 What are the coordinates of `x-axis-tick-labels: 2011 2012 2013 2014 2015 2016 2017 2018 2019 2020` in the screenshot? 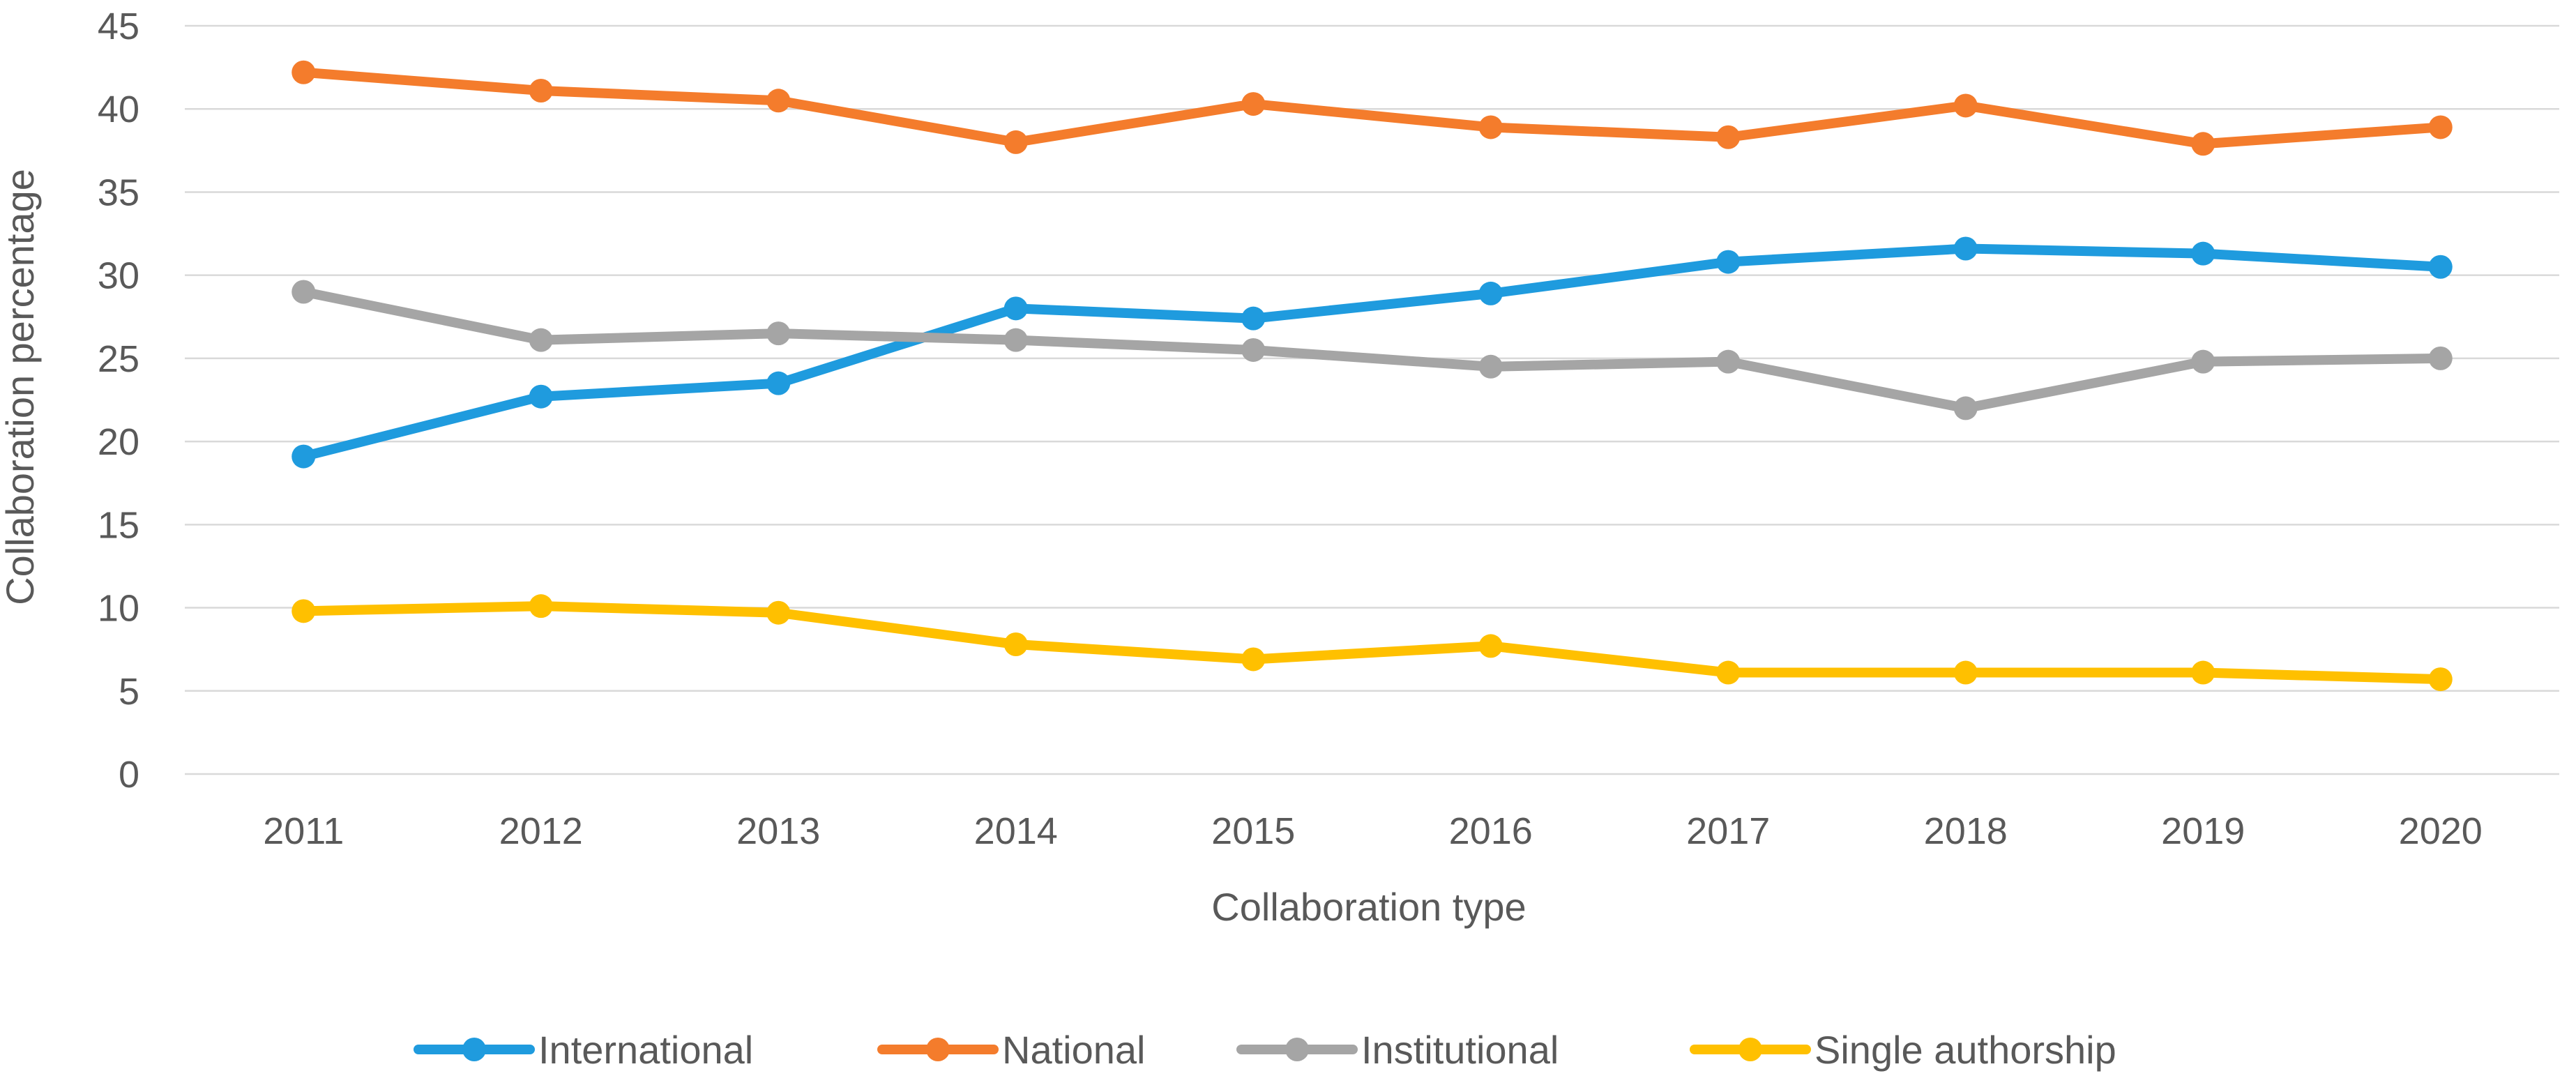 It's located at (1373, 831).